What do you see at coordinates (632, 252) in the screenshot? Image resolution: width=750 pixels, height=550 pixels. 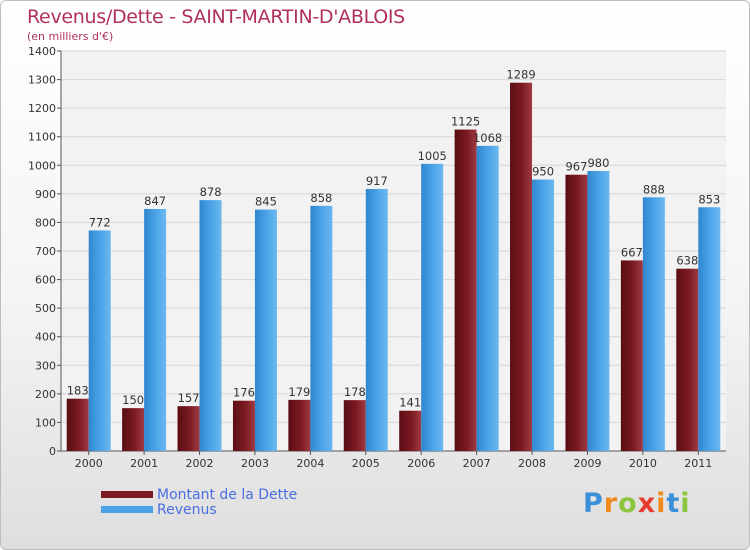 I see `data-label-debt: 667` at bounding box center [632, 252].